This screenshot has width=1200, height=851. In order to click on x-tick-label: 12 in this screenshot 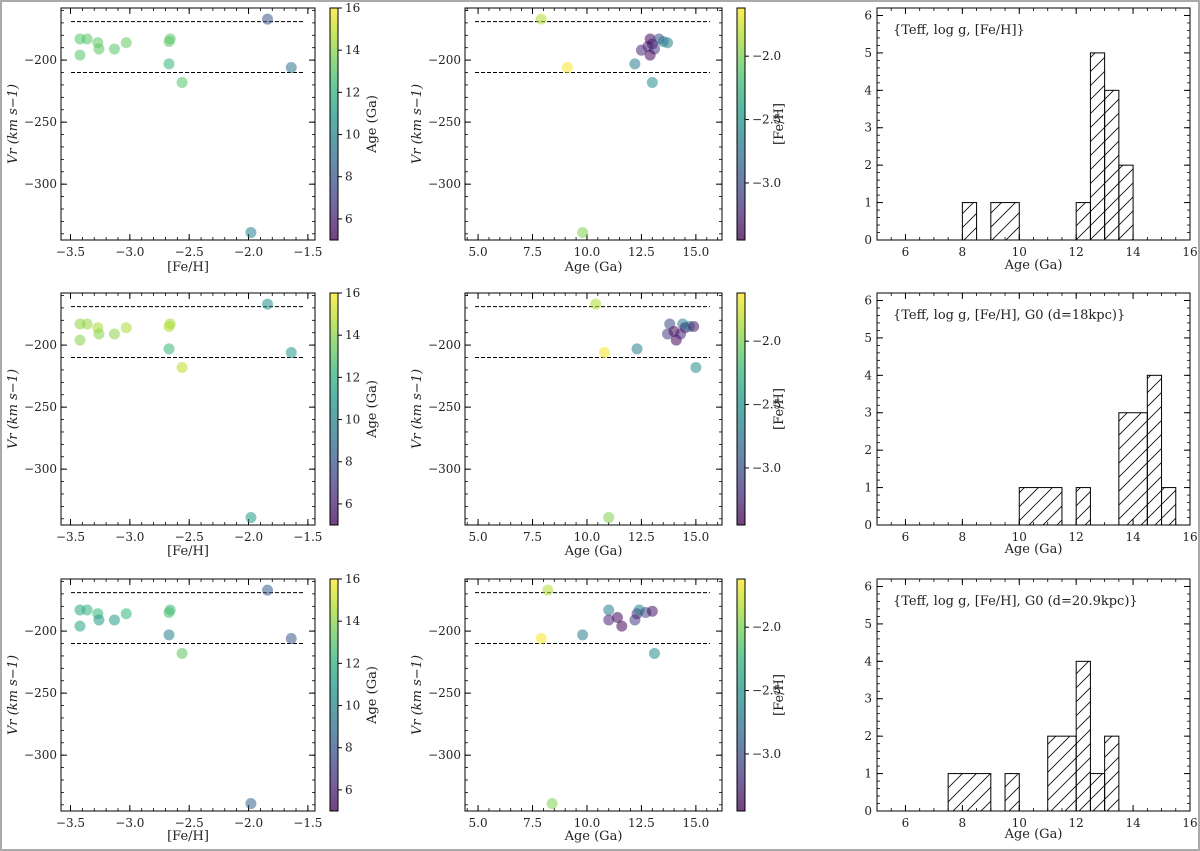, I will do `click(1076, 537)`.